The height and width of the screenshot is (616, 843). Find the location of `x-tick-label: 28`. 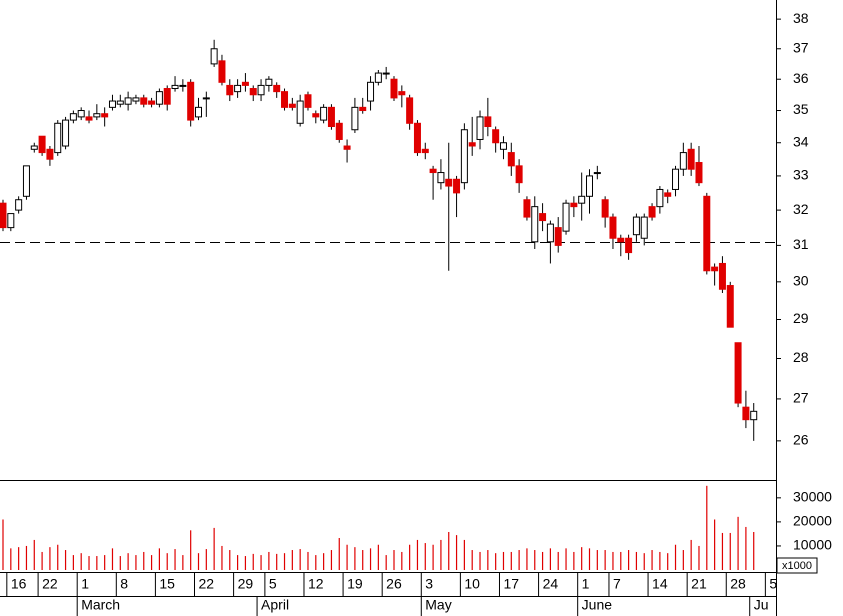

x-tick-label: 28 is located at coordinates (738, 584).